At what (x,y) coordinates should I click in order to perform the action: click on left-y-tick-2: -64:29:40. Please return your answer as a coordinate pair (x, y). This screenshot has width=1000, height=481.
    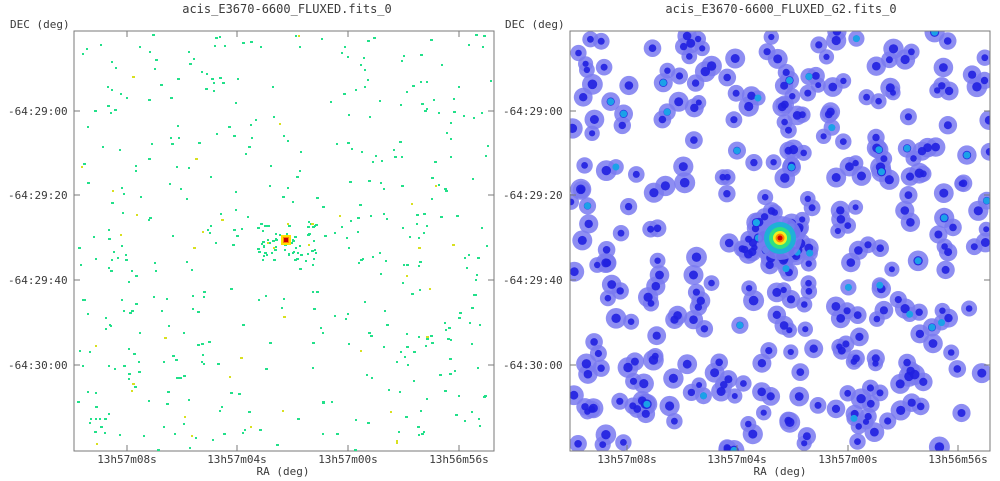
    Looking at the image, I should click on (38, 280).